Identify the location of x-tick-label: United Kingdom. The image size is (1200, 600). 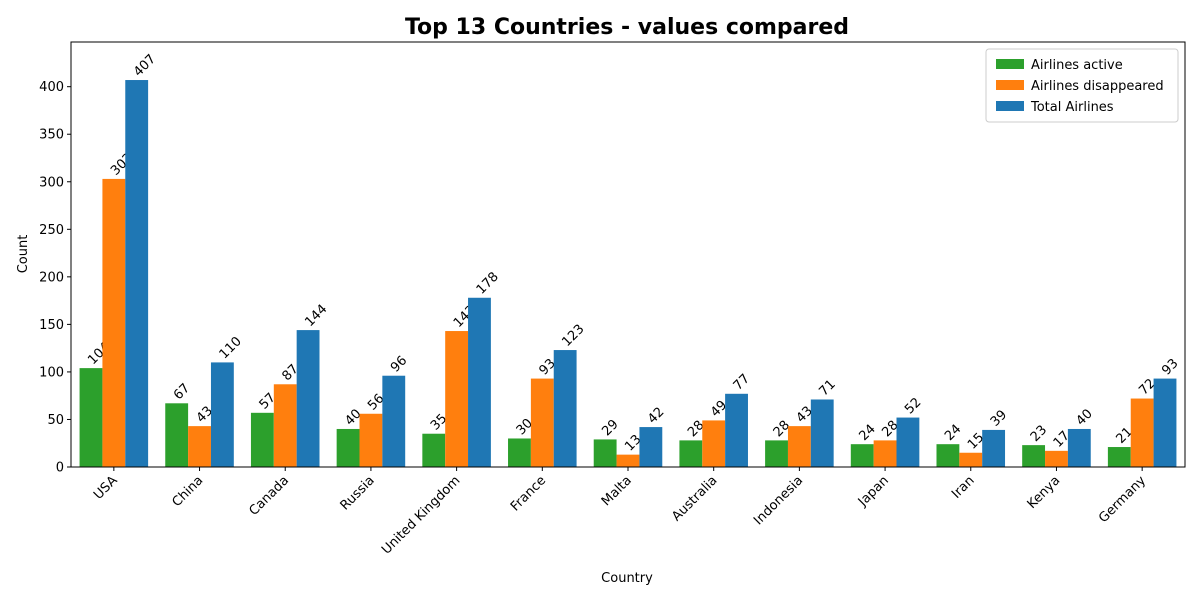
(421, 515).